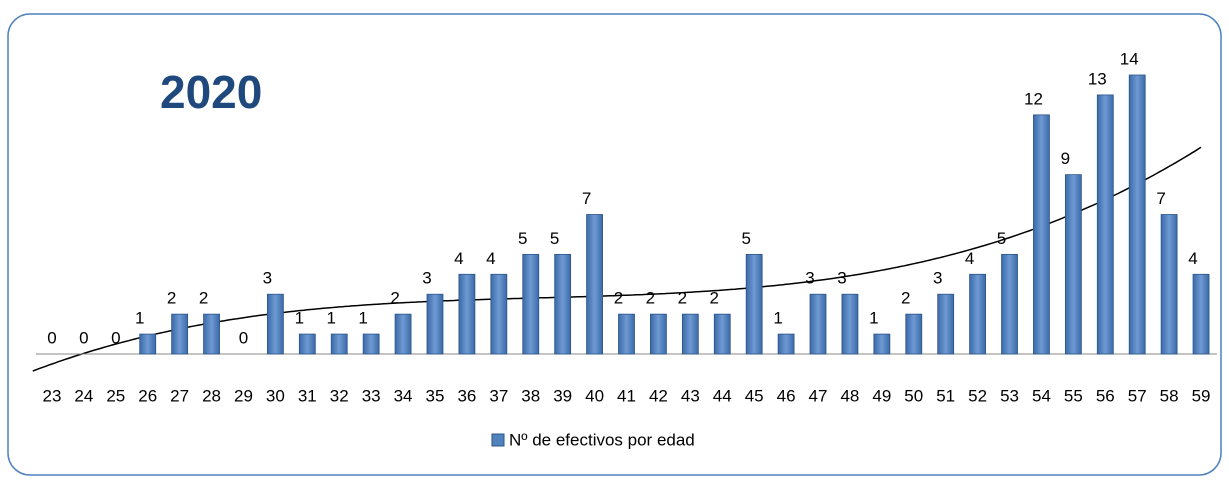 This screenshot has height=488, width=1229. Describe the element at coordinates (51, 395) in the screenshot. I see `x-tick-label: 23` at that location.